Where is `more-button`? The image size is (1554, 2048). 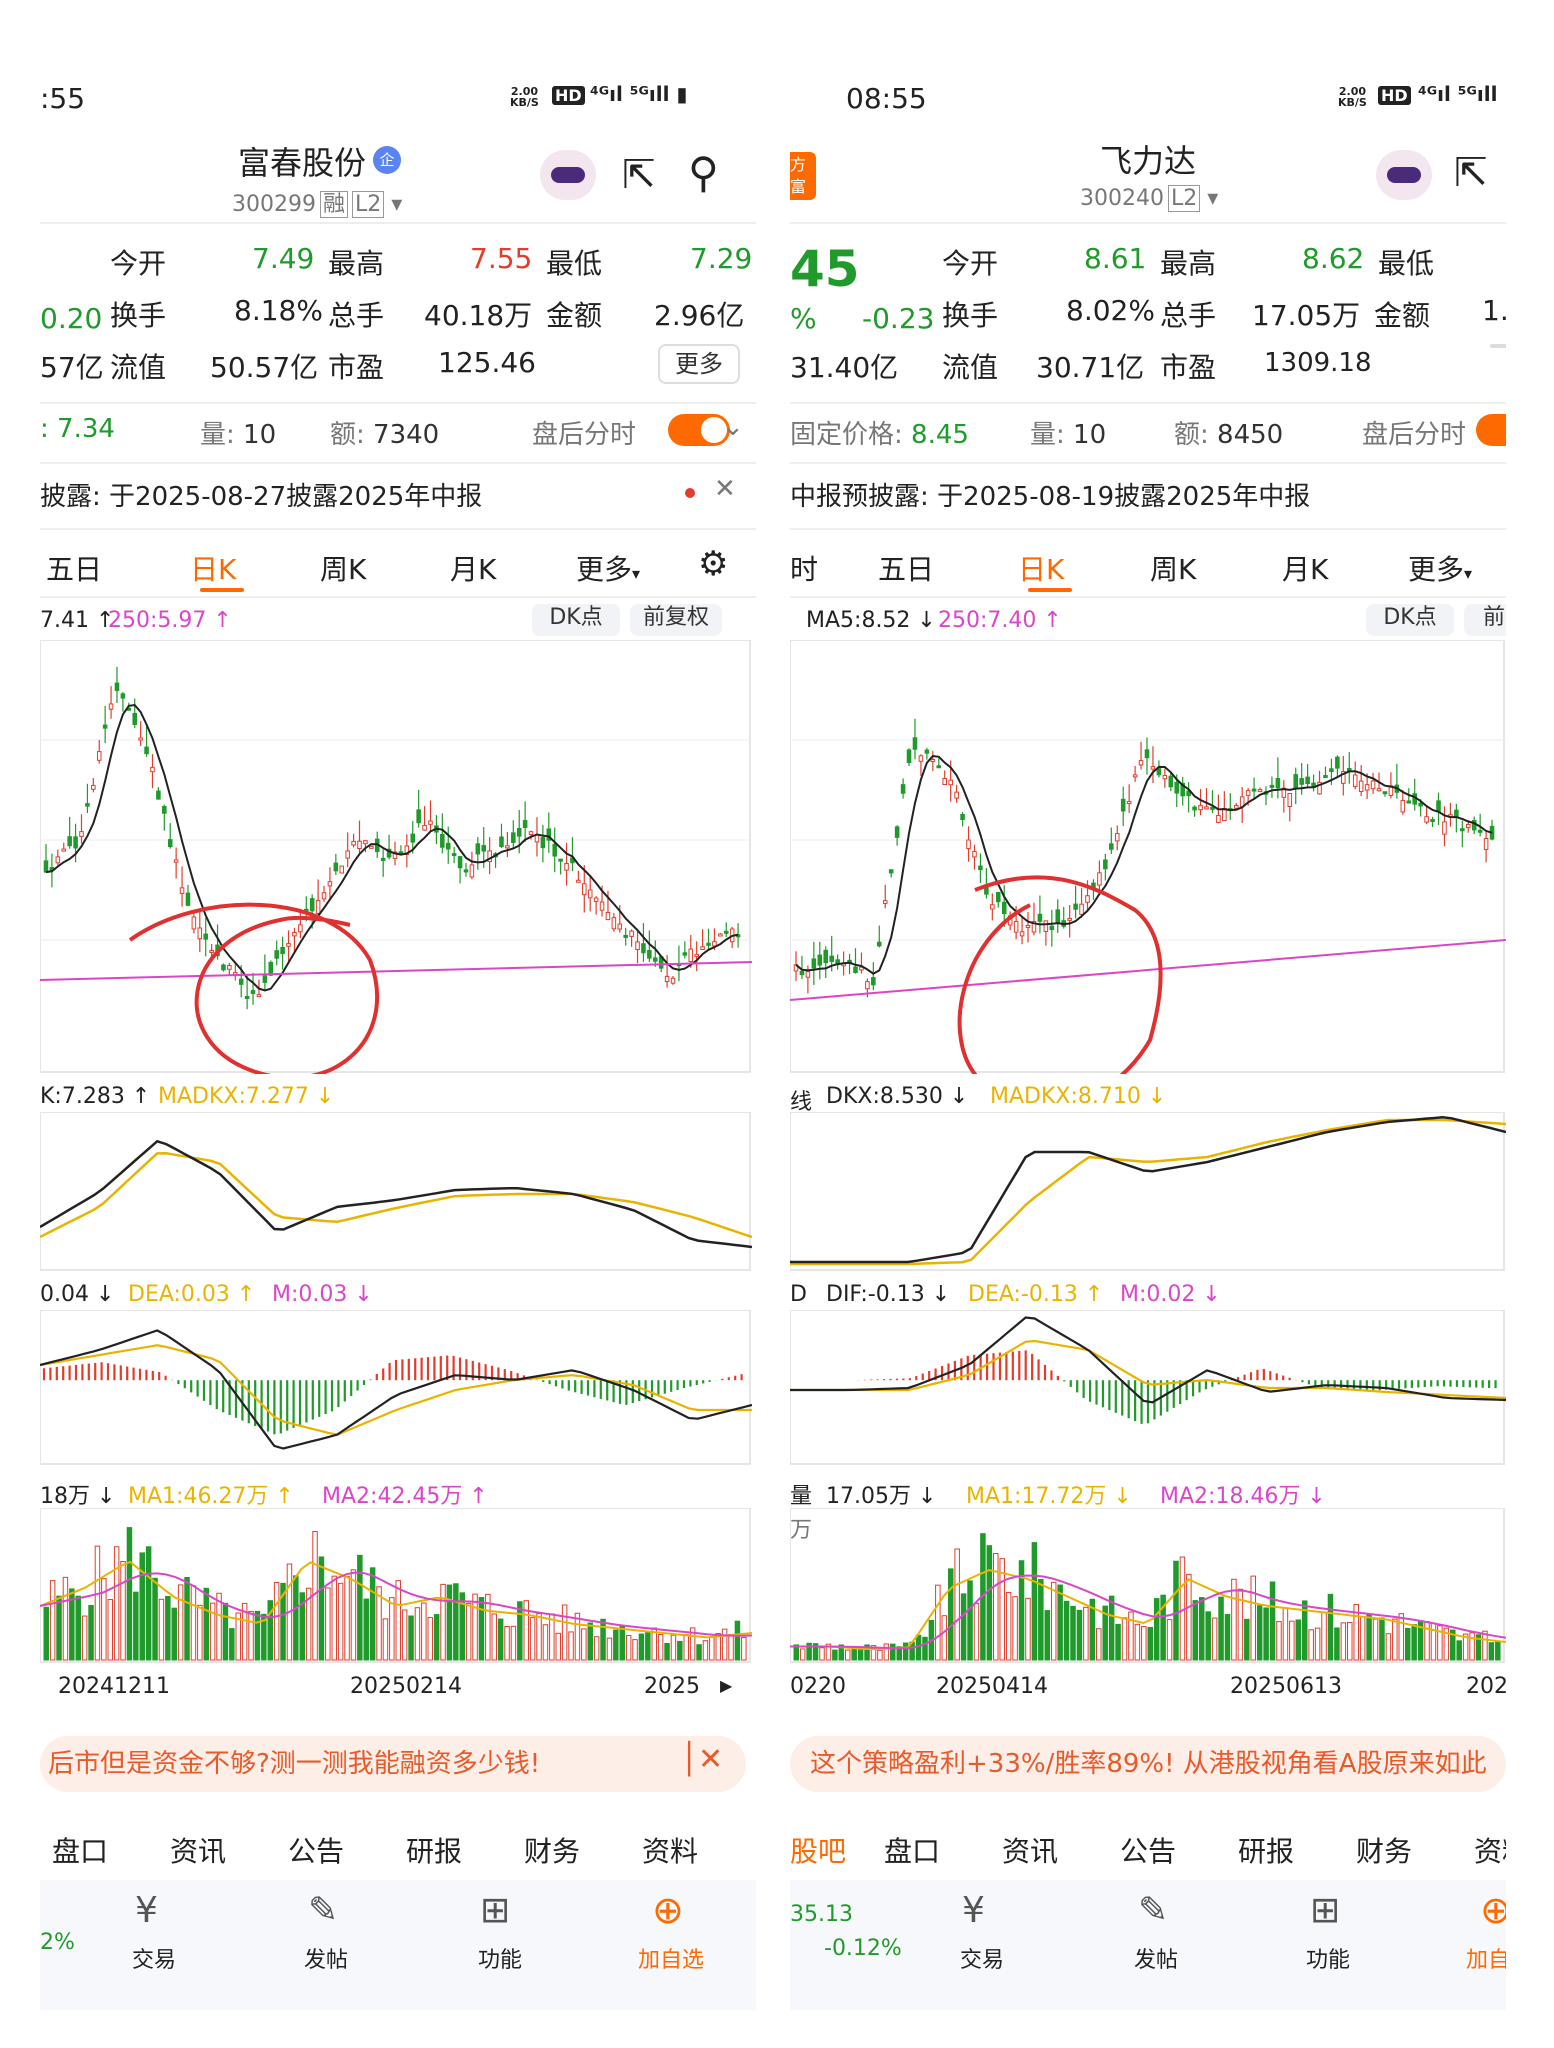
more-button is located at coordinates (1498, 346).